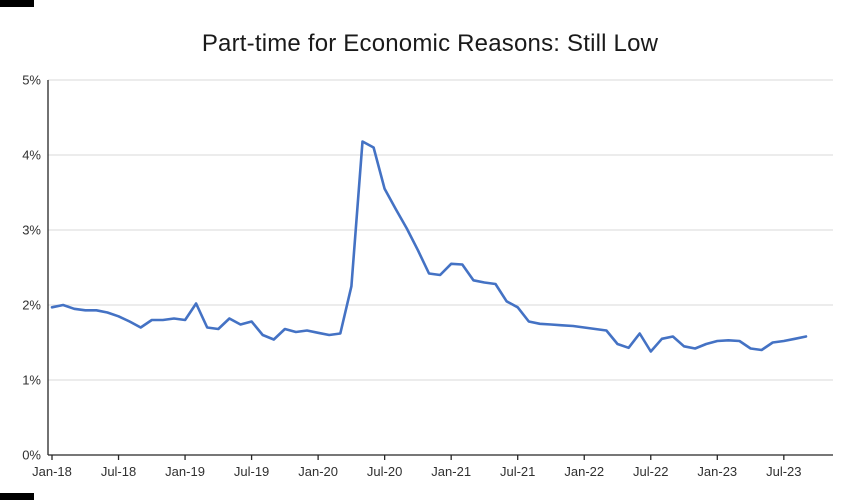  What do you see at coordinates (118, 471) in the screenshot?
I see `x-axis-label: Jul-18` at bounding box center [118, 471].